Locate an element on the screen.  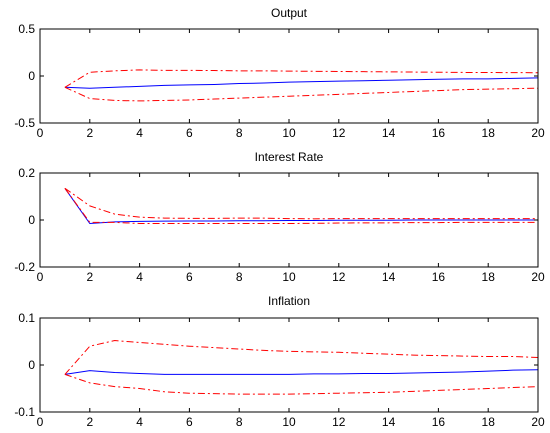
y-tick-label: 0.2 is located at coordinates (26, 173).